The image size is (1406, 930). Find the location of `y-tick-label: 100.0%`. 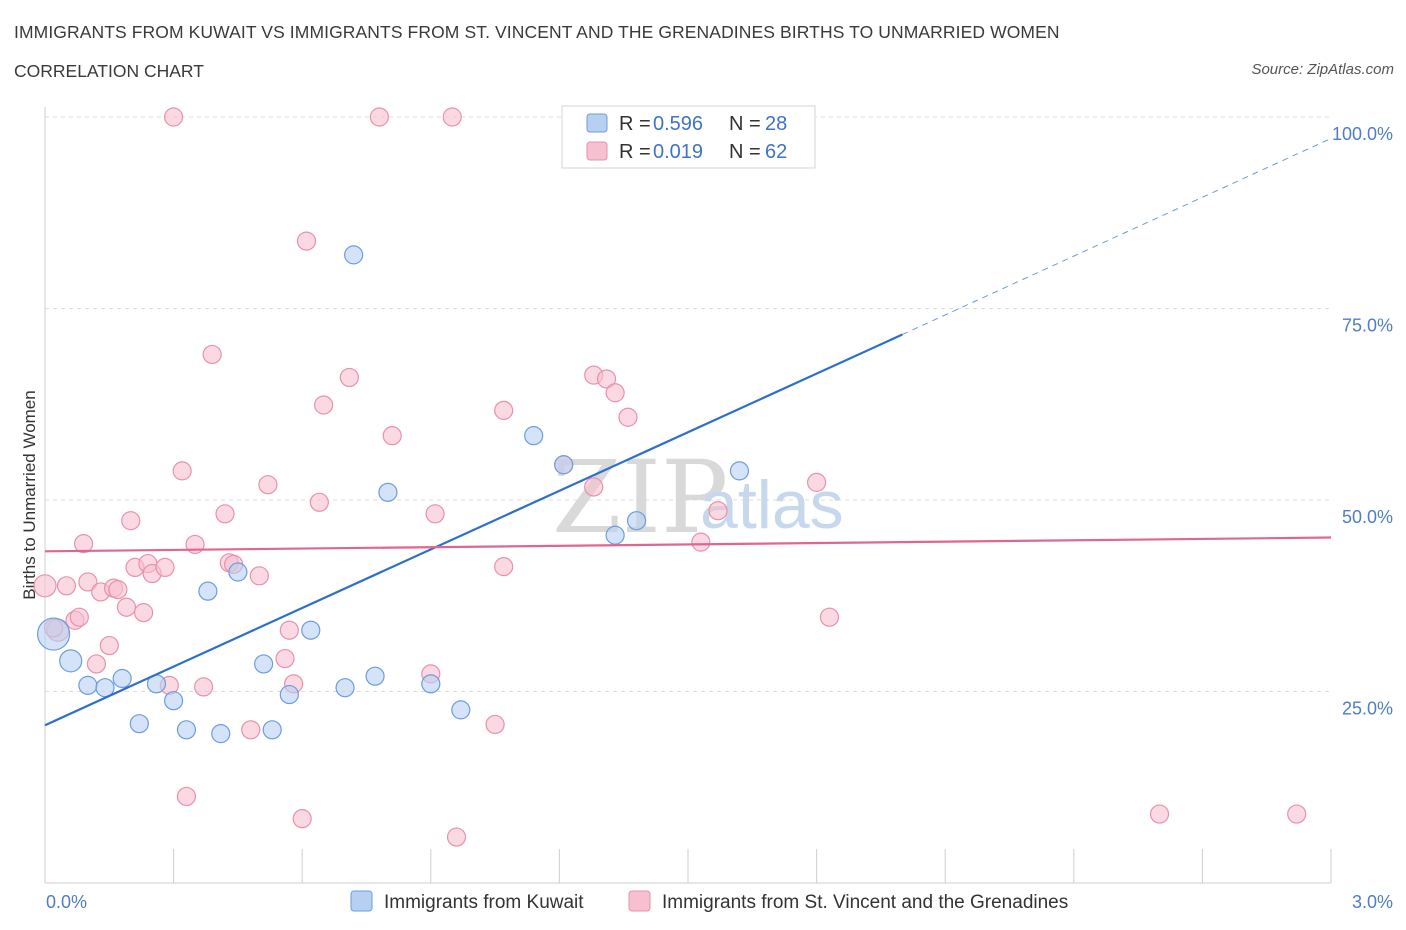

y-tick-label: 100.0% is located at coordinates (1362, 134).